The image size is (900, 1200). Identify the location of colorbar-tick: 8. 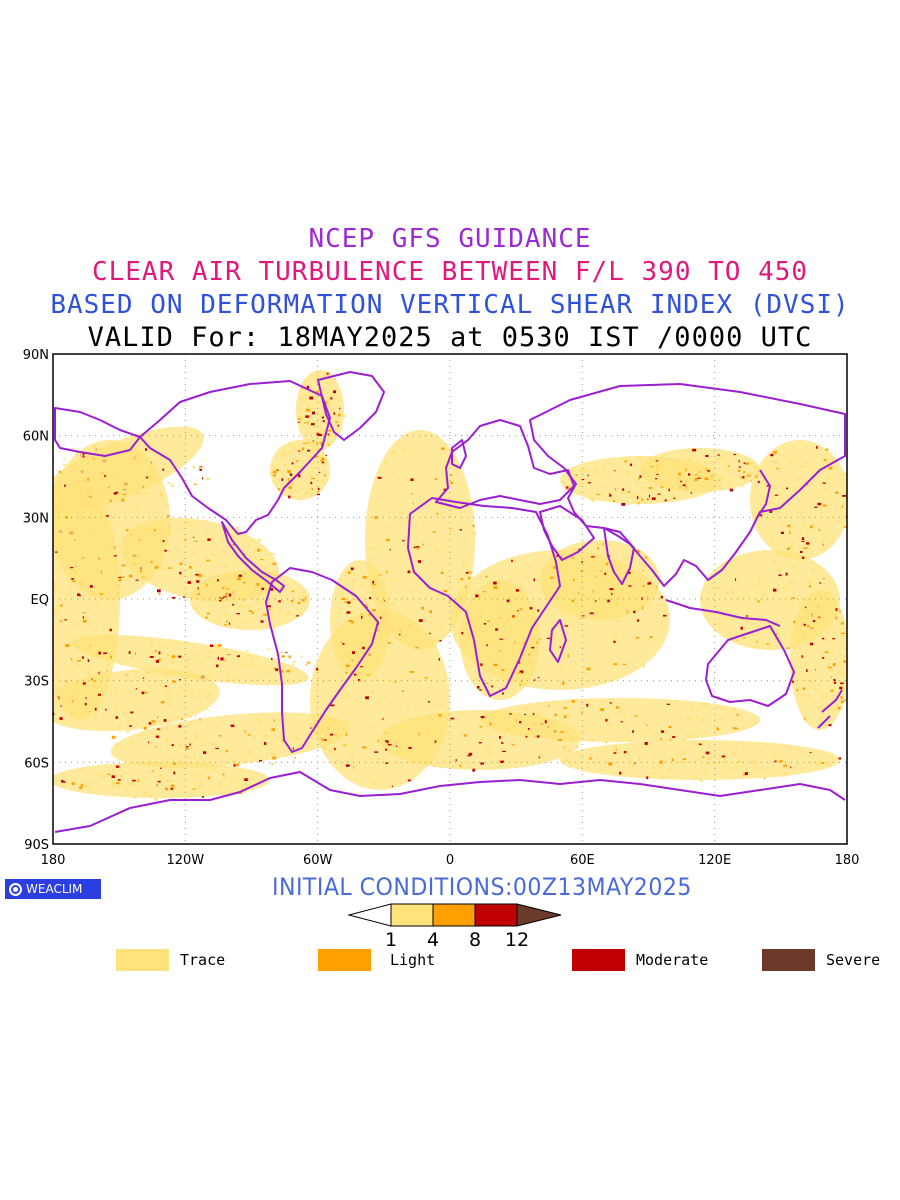
(475, 940).